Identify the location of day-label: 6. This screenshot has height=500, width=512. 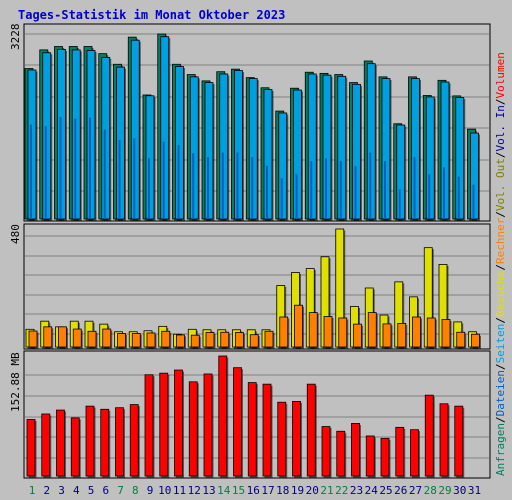
(105, 490).